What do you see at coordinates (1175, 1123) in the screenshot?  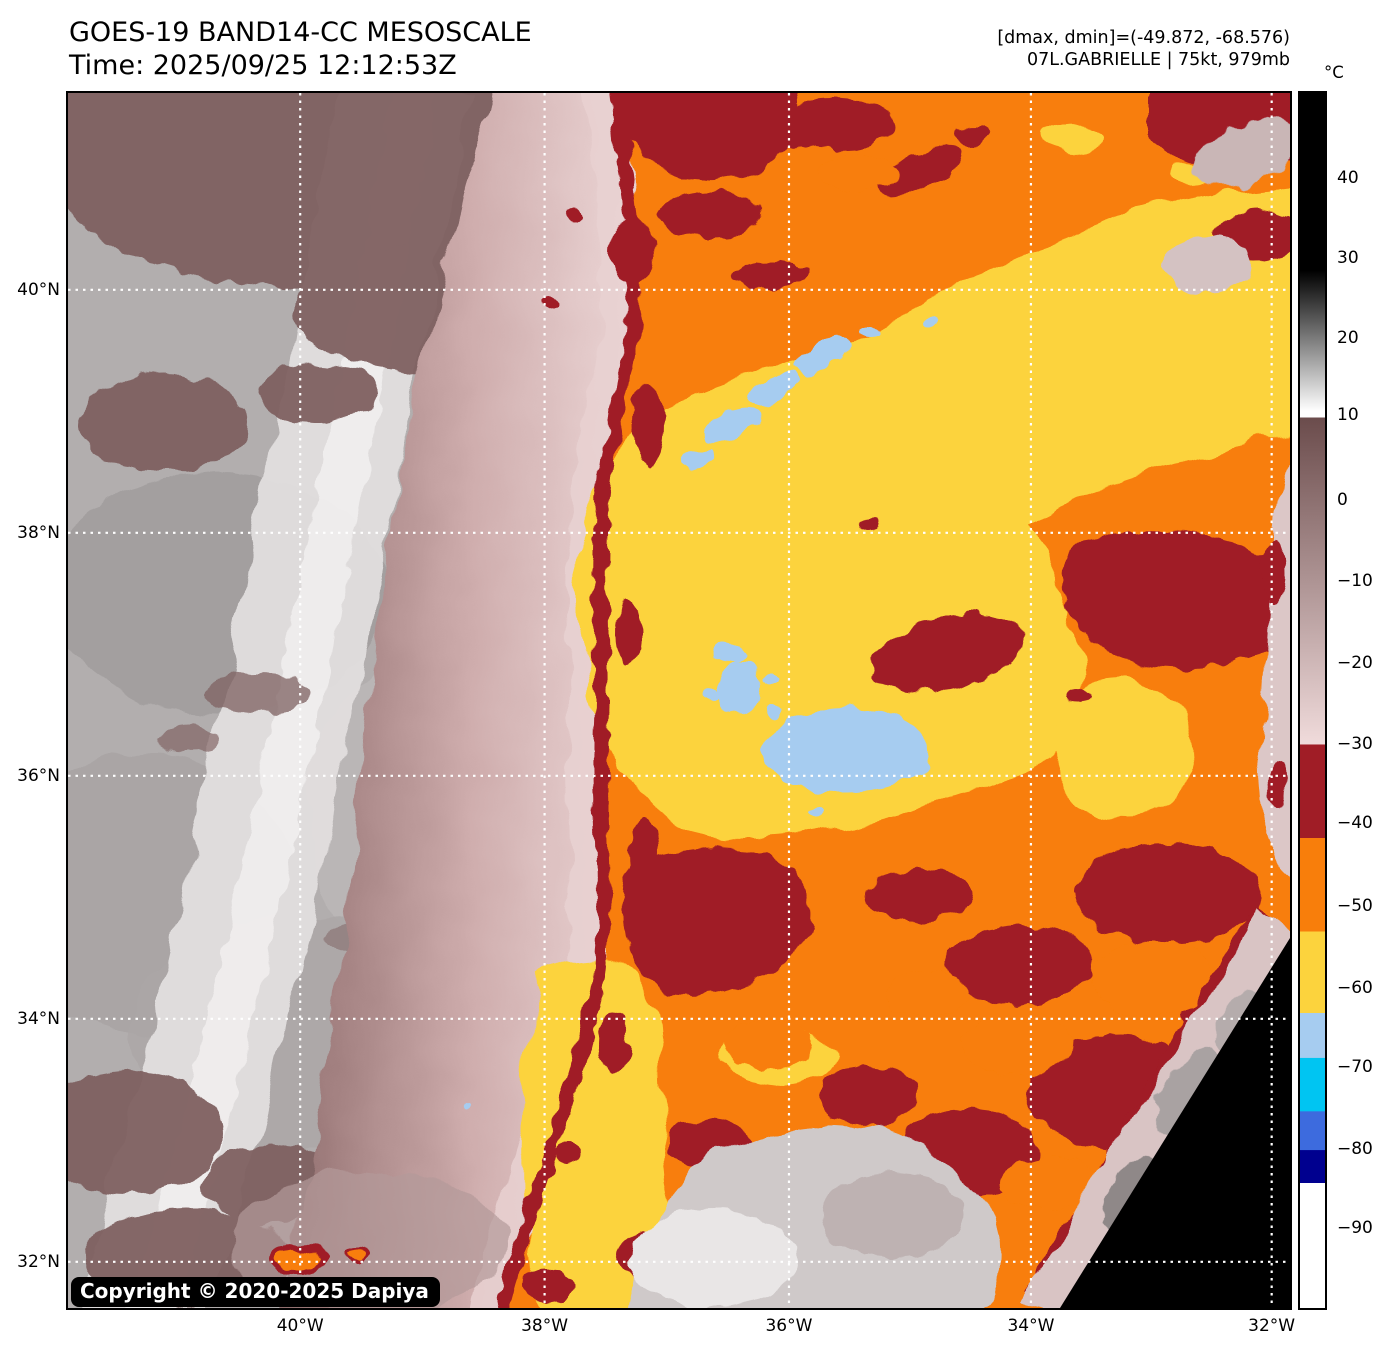 I see `no-data-corner` at bounding box center [1175, 1123].